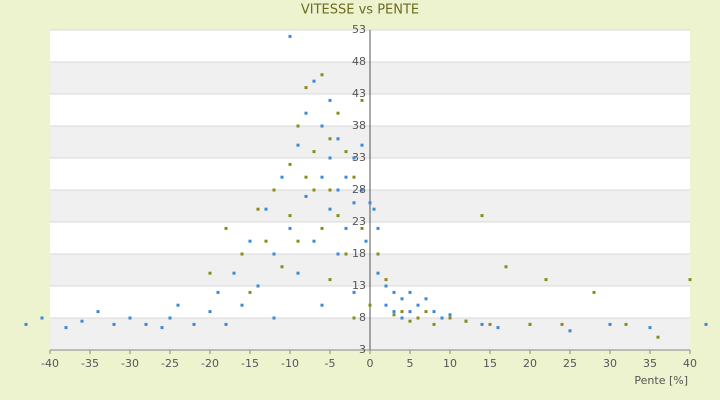  Describe the element at coordinates (360, 10) in the screenshot. I see `chart-title: VITESSE vs PENTE` at that location.